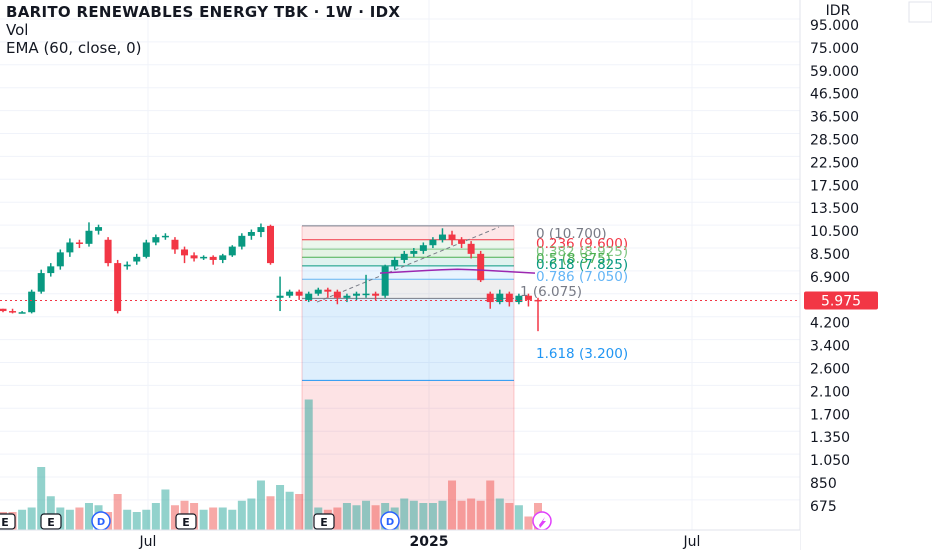 Image resolution: width=932 pixels, height=550 pixels. What do you see at coordinates (148, 542) in the screenshot?
I see `time-tick-label: Jul` at bounding box center [148, 542].